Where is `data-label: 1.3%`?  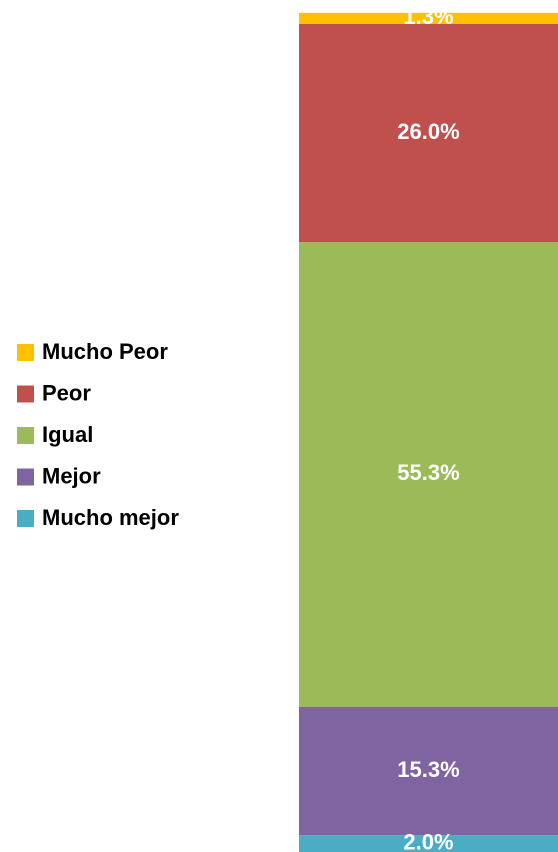 data-label: 1.3% is located at coordinates (428, 16).